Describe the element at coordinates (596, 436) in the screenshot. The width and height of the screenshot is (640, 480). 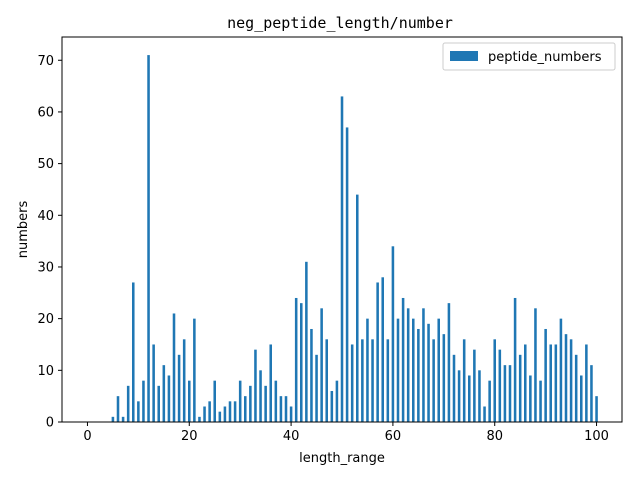
I see `x-tick-label: 100` at that location.